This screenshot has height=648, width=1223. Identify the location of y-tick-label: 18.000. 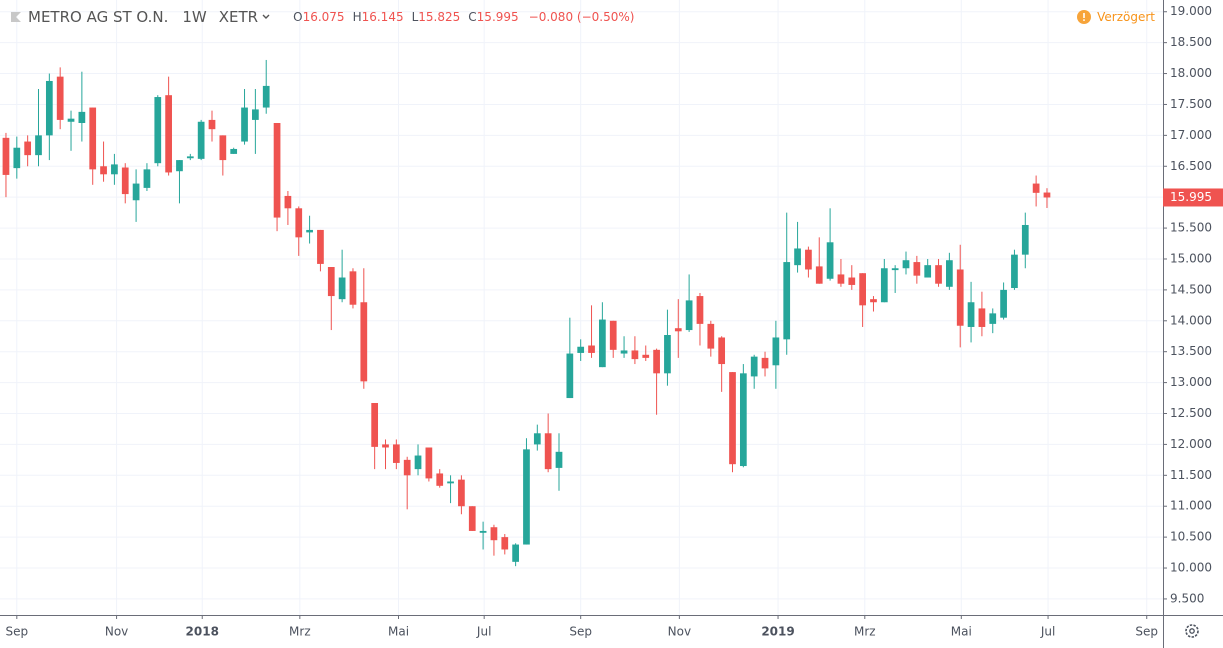
(1191, 73).